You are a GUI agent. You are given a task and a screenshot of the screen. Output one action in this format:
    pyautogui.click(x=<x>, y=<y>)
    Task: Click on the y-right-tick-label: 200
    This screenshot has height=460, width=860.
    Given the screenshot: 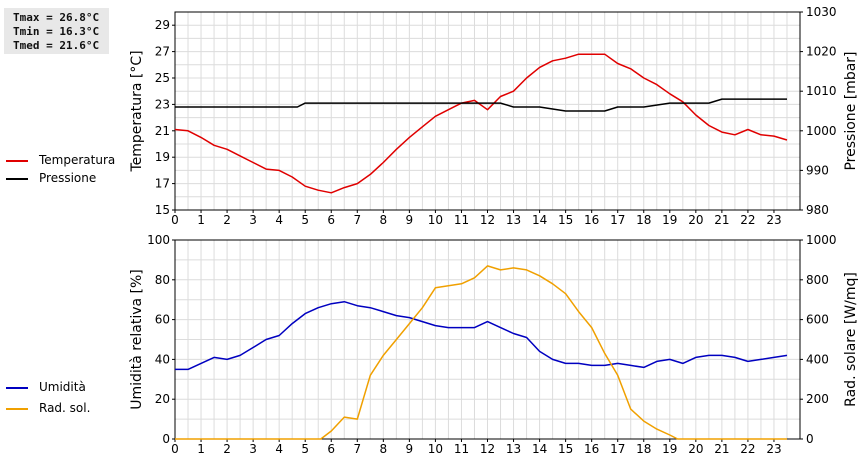 What is the action you would take?
    pyautogui.click(x=817, y=399)
    